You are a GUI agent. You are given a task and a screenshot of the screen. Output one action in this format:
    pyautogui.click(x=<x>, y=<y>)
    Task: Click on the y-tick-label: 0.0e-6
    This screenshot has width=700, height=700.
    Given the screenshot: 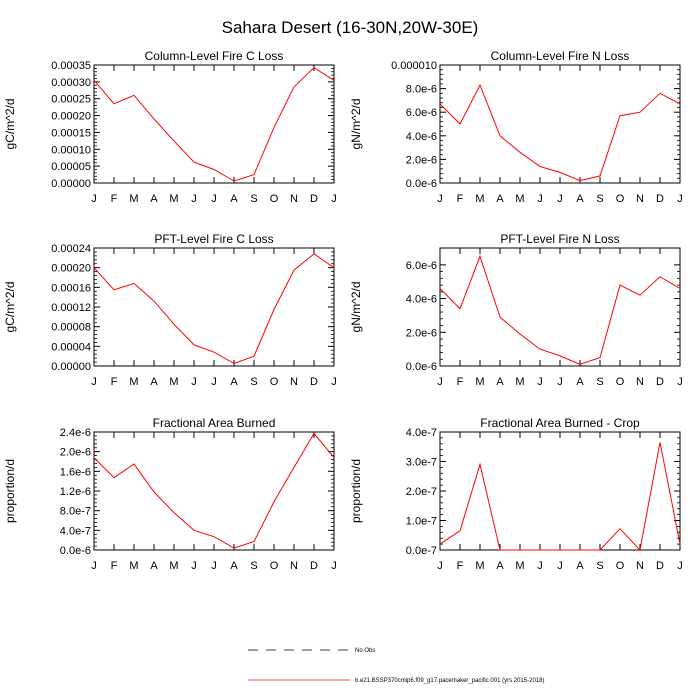 What is the action you would take?
    pyautogui.click(x=421, y=367)
    